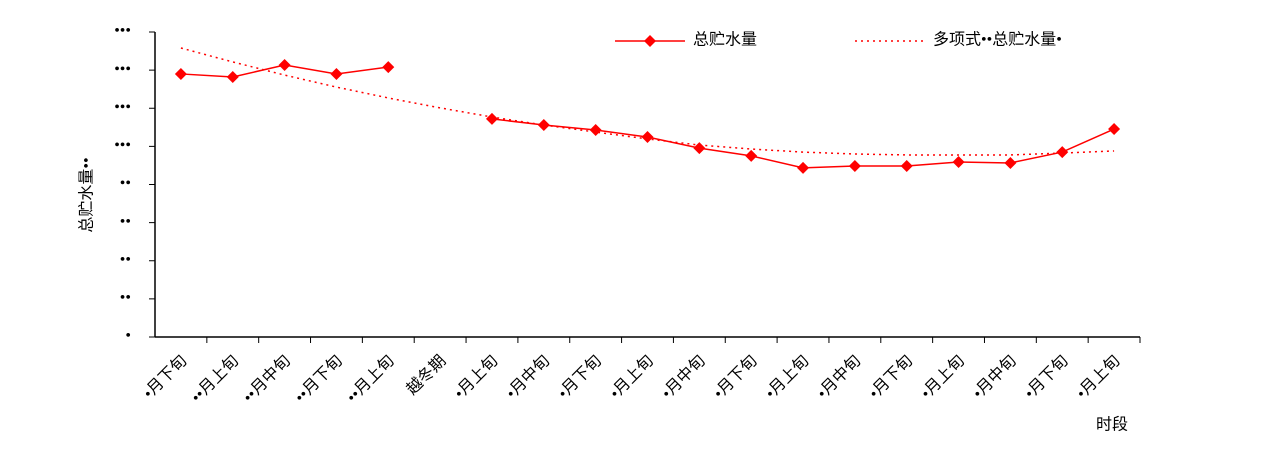 The height and width of the screenshot is (457, 1269). I want to click on series-line, so click(803, 143).